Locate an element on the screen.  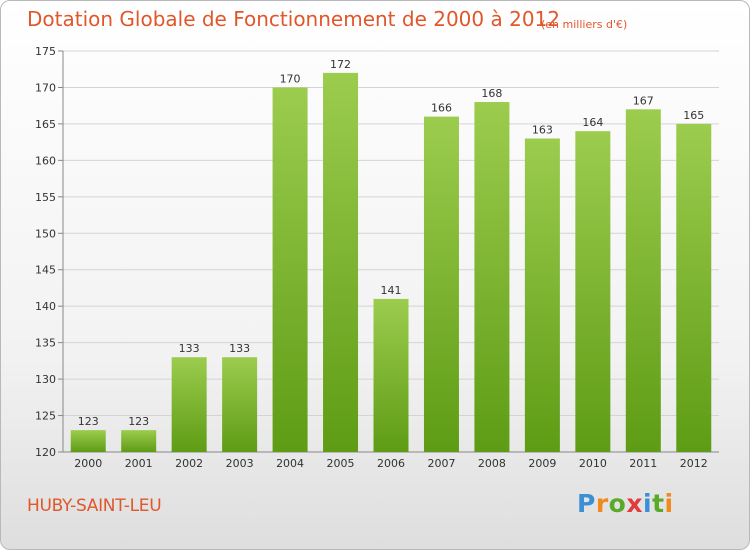
x-tick-label: 2006 is located at coordinates (391, 463).